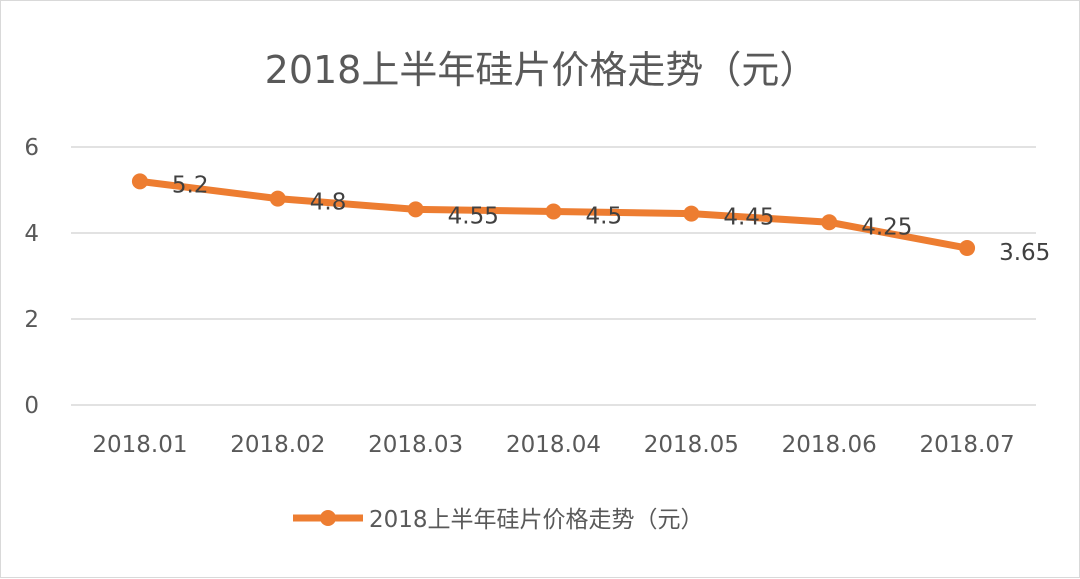  I want to click on y-tick-label: 4, so click(31, 234).